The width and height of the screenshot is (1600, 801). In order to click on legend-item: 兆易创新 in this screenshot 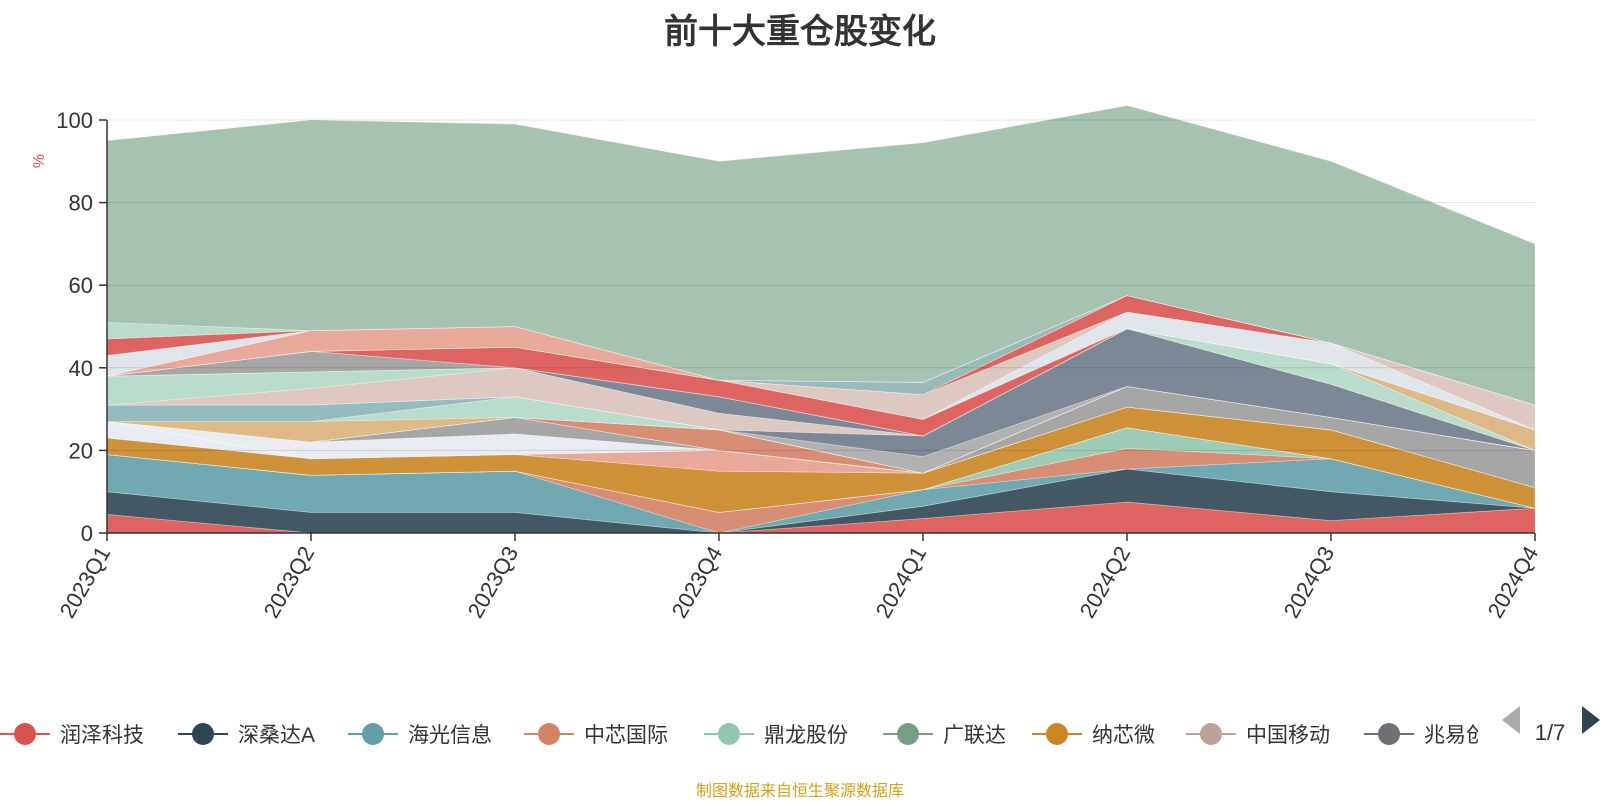, I will do `click(1436, 735)`.